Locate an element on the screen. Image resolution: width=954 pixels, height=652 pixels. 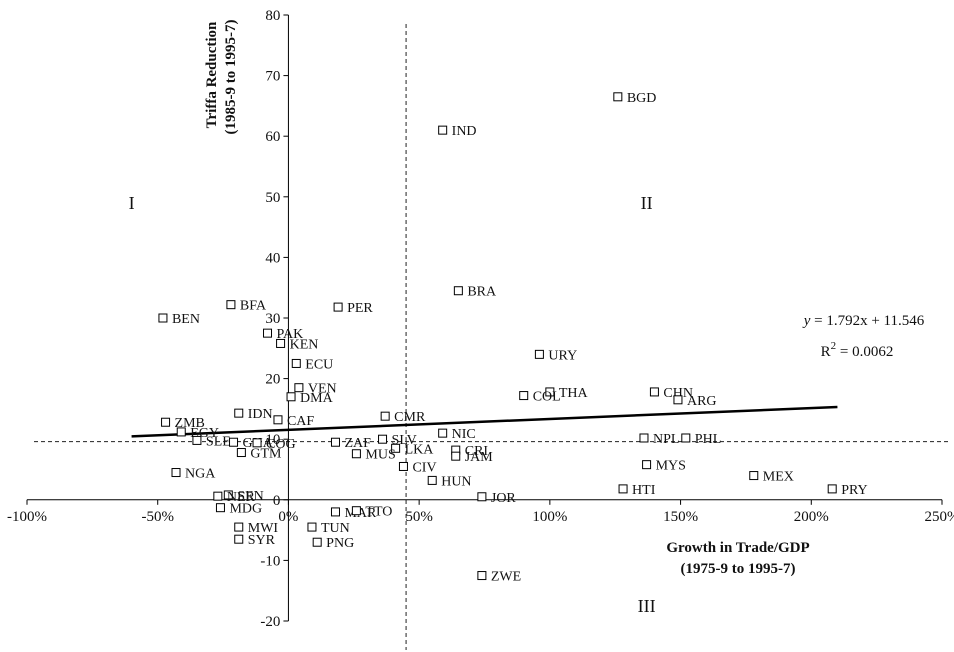
point-label-ner: NER is located at coordinates (241, 497).